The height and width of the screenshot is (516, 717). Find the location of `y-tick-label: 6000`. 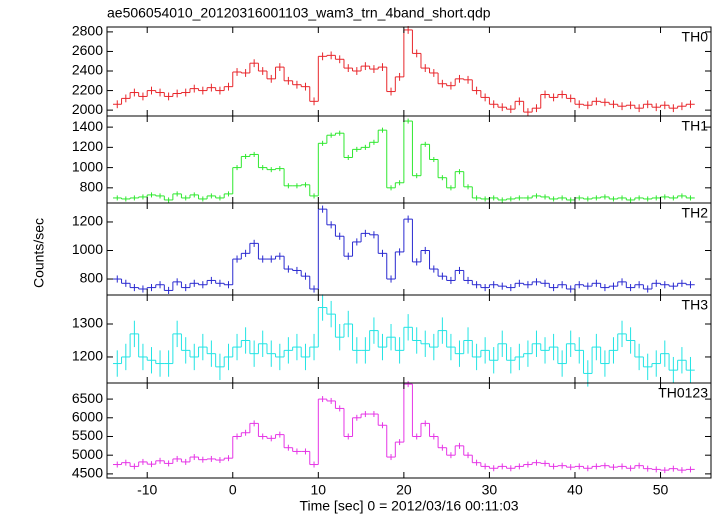

y-tick-label: 6000 is located at coordinates (87, 416).